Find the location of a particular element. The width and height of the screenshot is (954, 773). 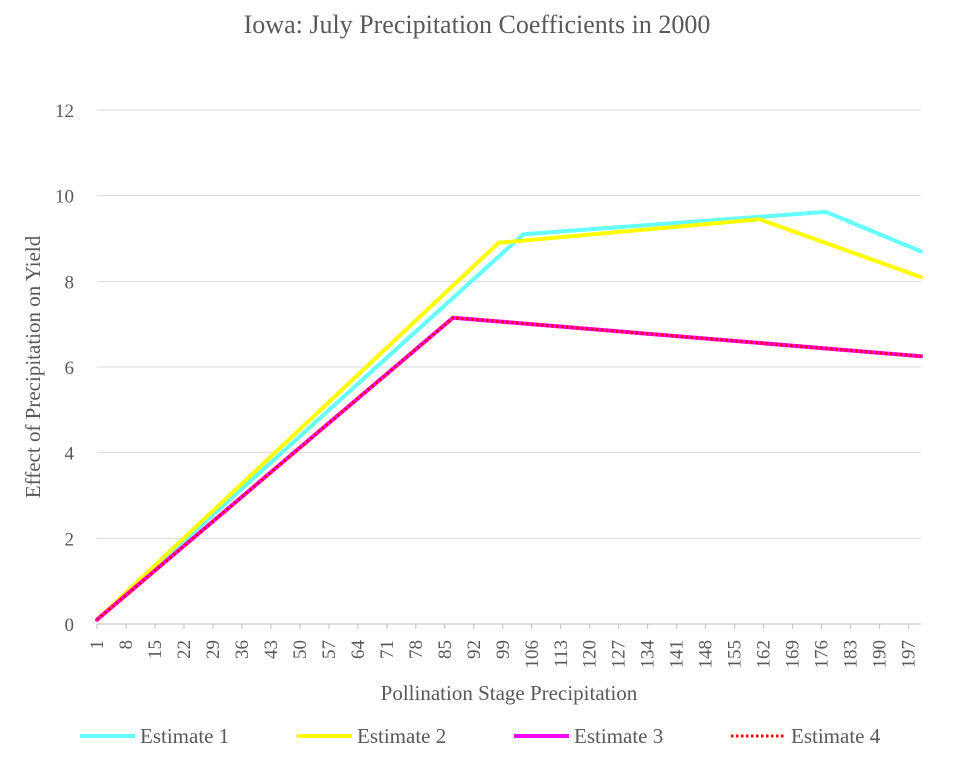

x-axis-title: Pollination Stage Precipitation is located at coordinates (509, 693).